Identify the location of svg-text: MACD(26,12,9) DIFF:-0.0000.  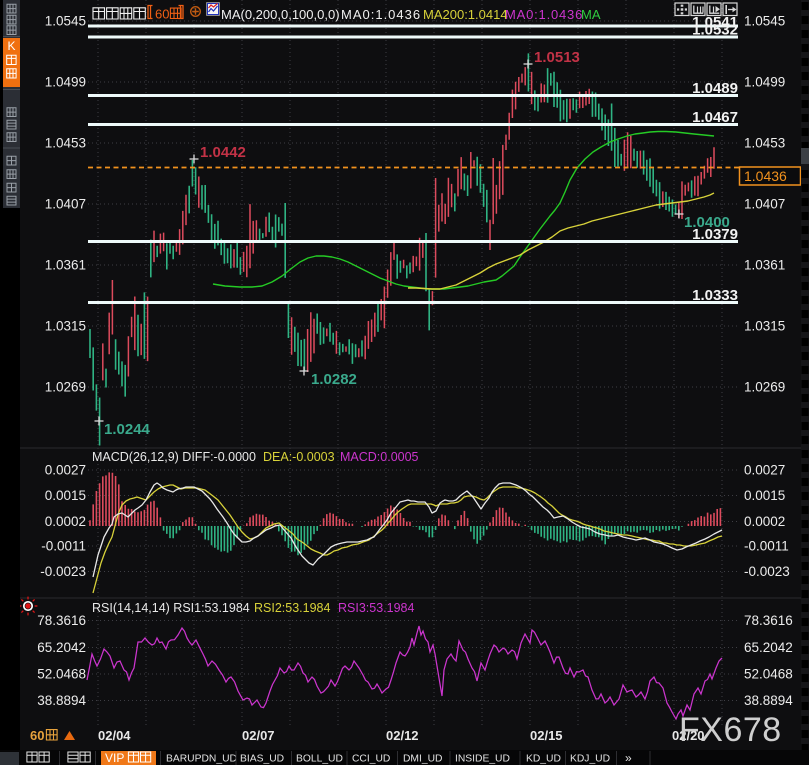
(174, 457).